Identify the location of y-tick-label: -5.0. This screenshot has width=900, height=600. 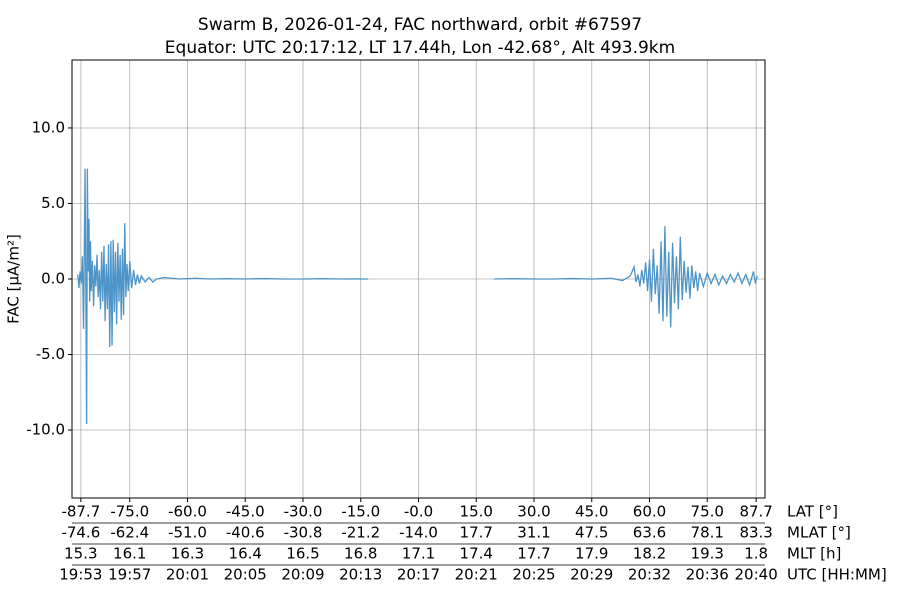
(50, 354).